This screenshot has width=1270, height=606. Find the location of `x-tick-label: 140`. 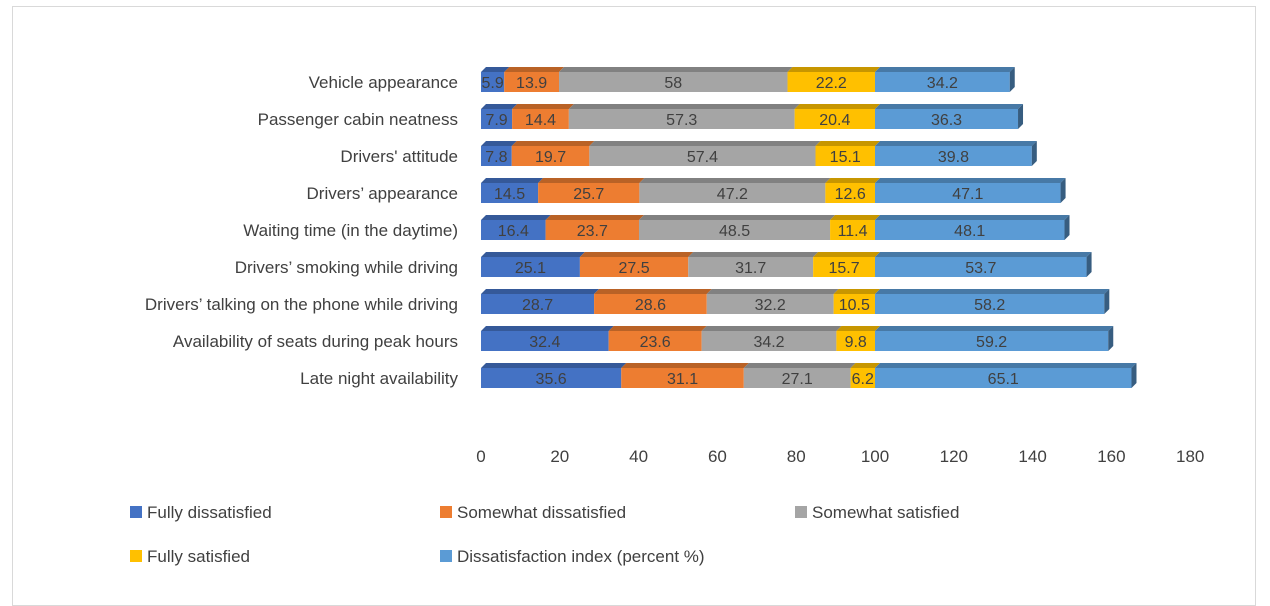

x-tick-label: 140 is located at coordinates (1032, 456).